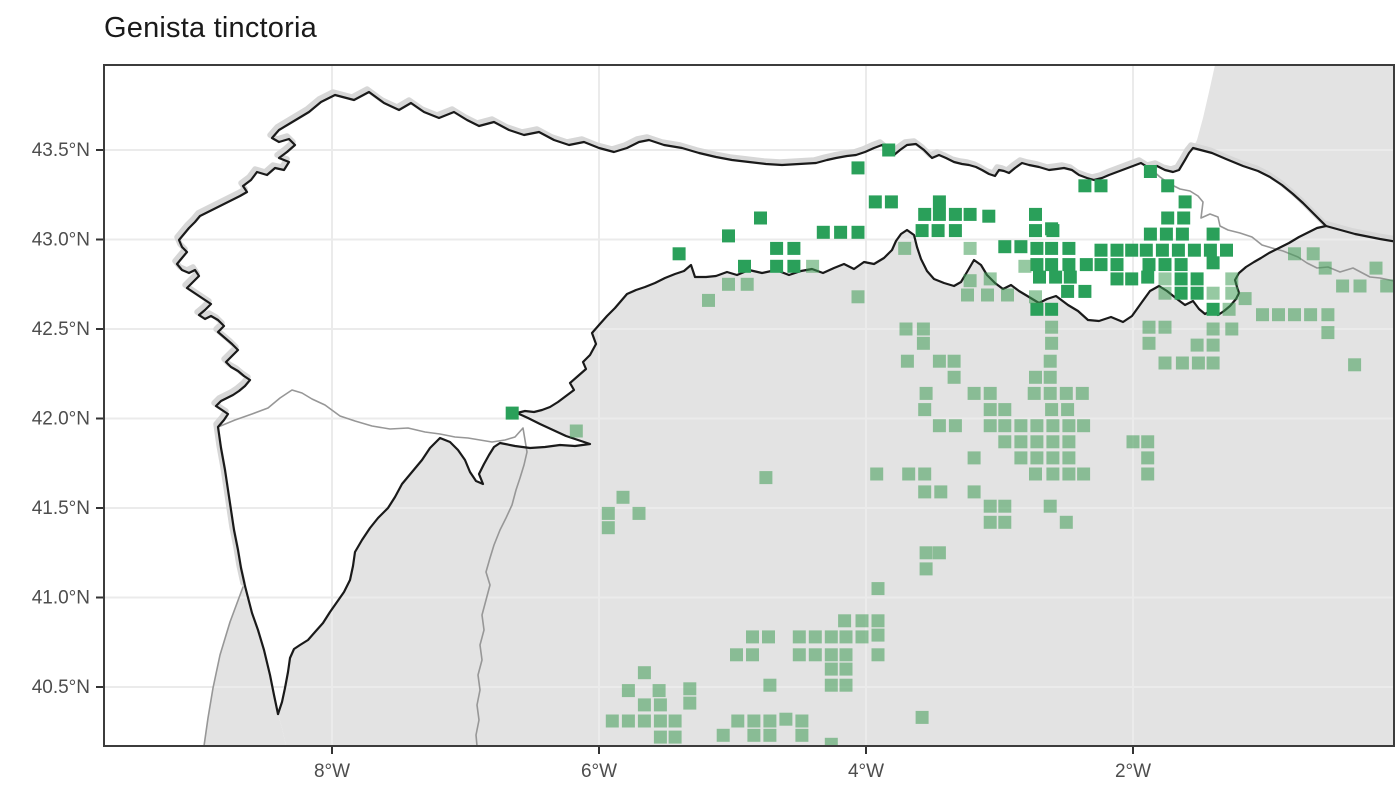 Image resolution: width=1400 pixels, height=800 pixels. Describe the element at coordinates (61, 687) in the screenshot. I see `y-axis-label: 40.5°N` at that location.